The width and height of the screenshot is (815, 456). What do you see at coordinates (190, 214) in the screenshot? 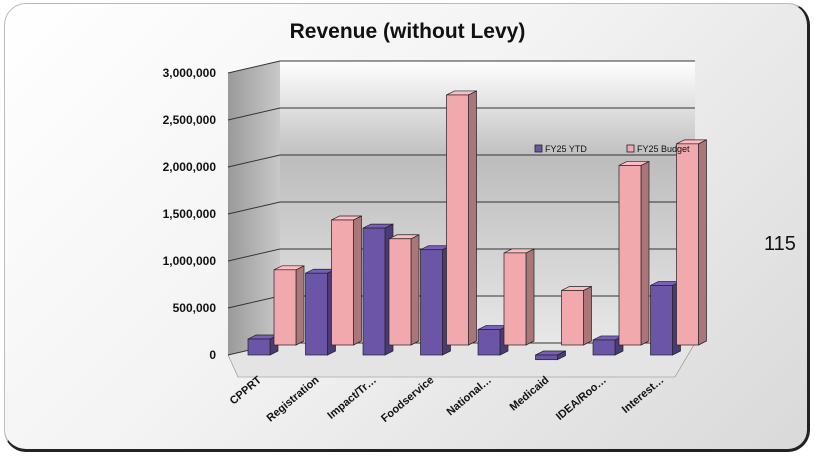
I see `y-tick-label: 1,500,000` at bounding box center [190, 214].